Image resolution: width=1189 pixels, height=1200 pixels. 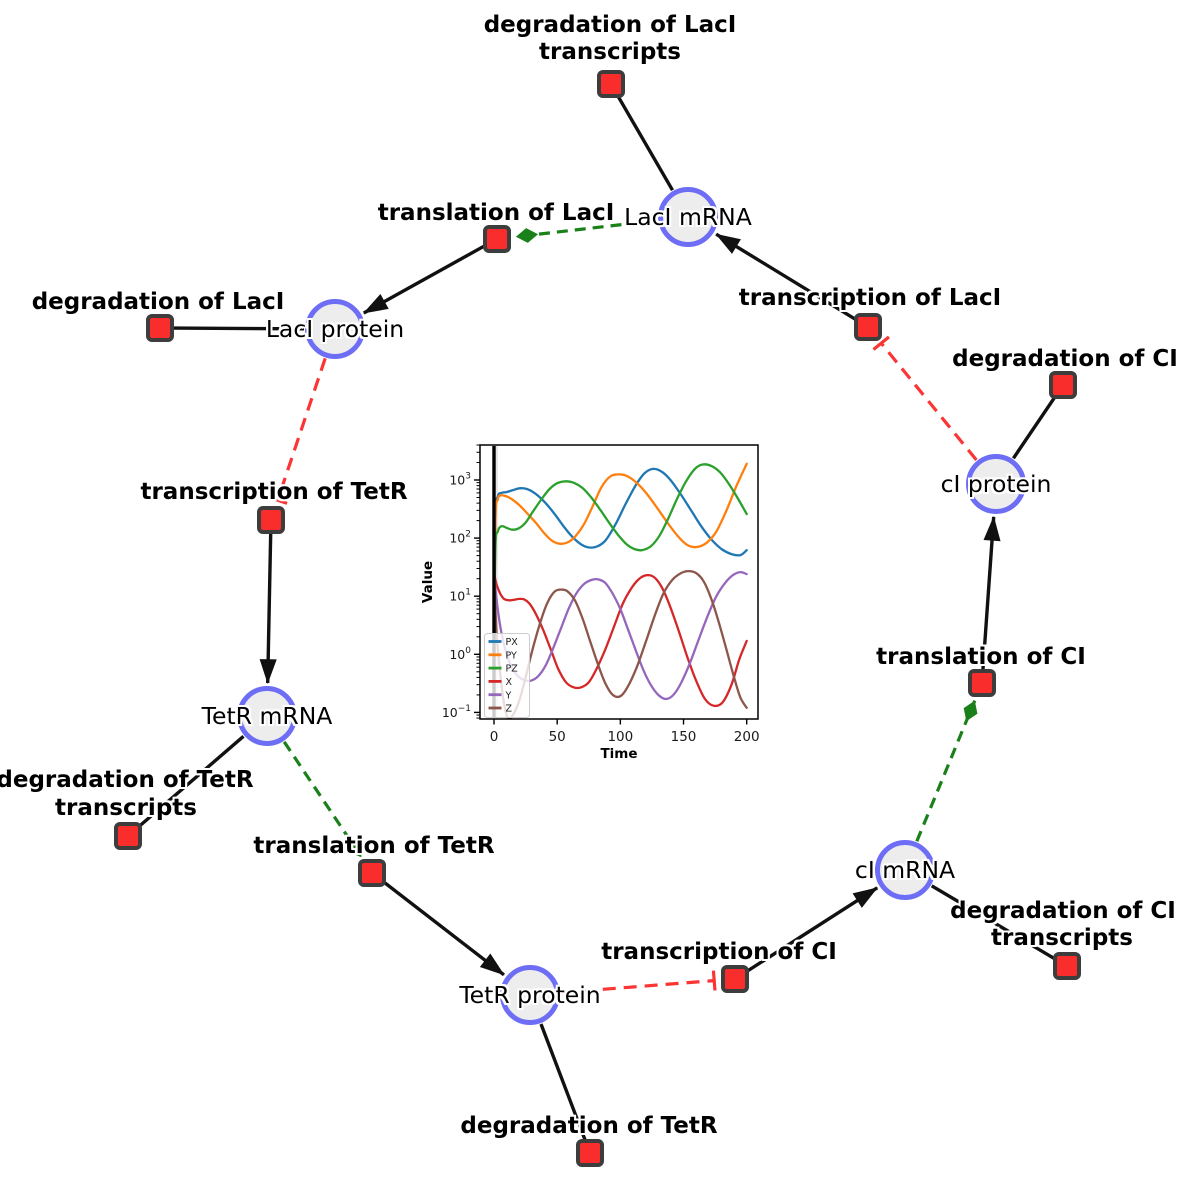 I want to click on edge-arrow-transcription_cI--cI_mRNA, so click(x=811, y=930).